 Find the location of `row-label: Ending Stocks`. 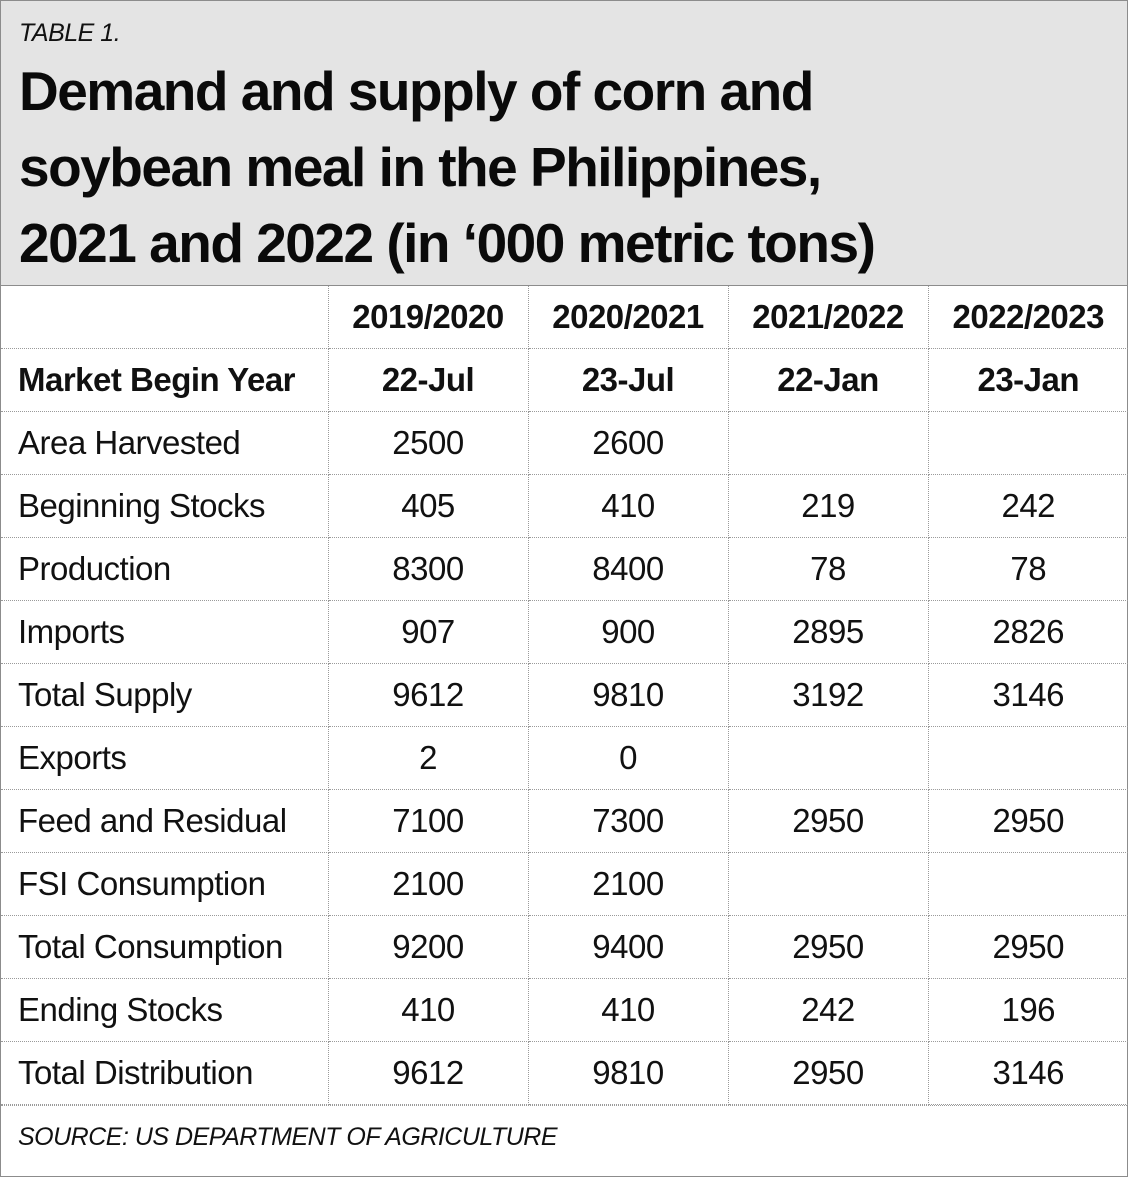

row-label: Ending Stocks is located at coordinates (165, 1010).